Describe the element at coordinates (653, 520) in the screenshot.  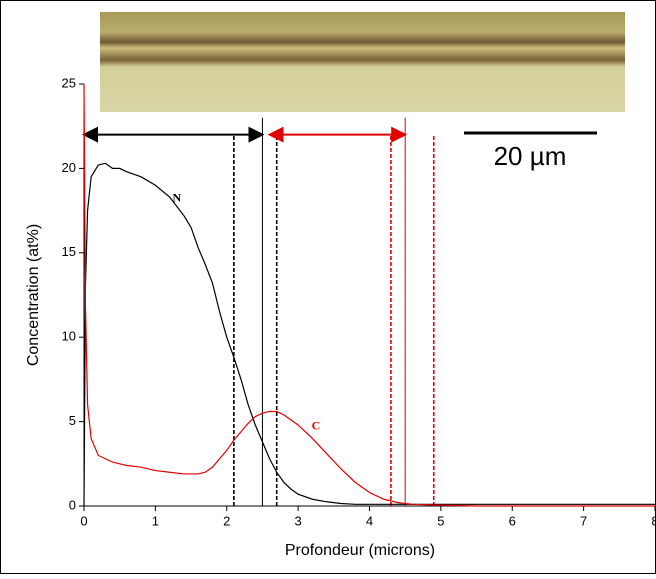
I see `x-tick-label: 8` at that location.